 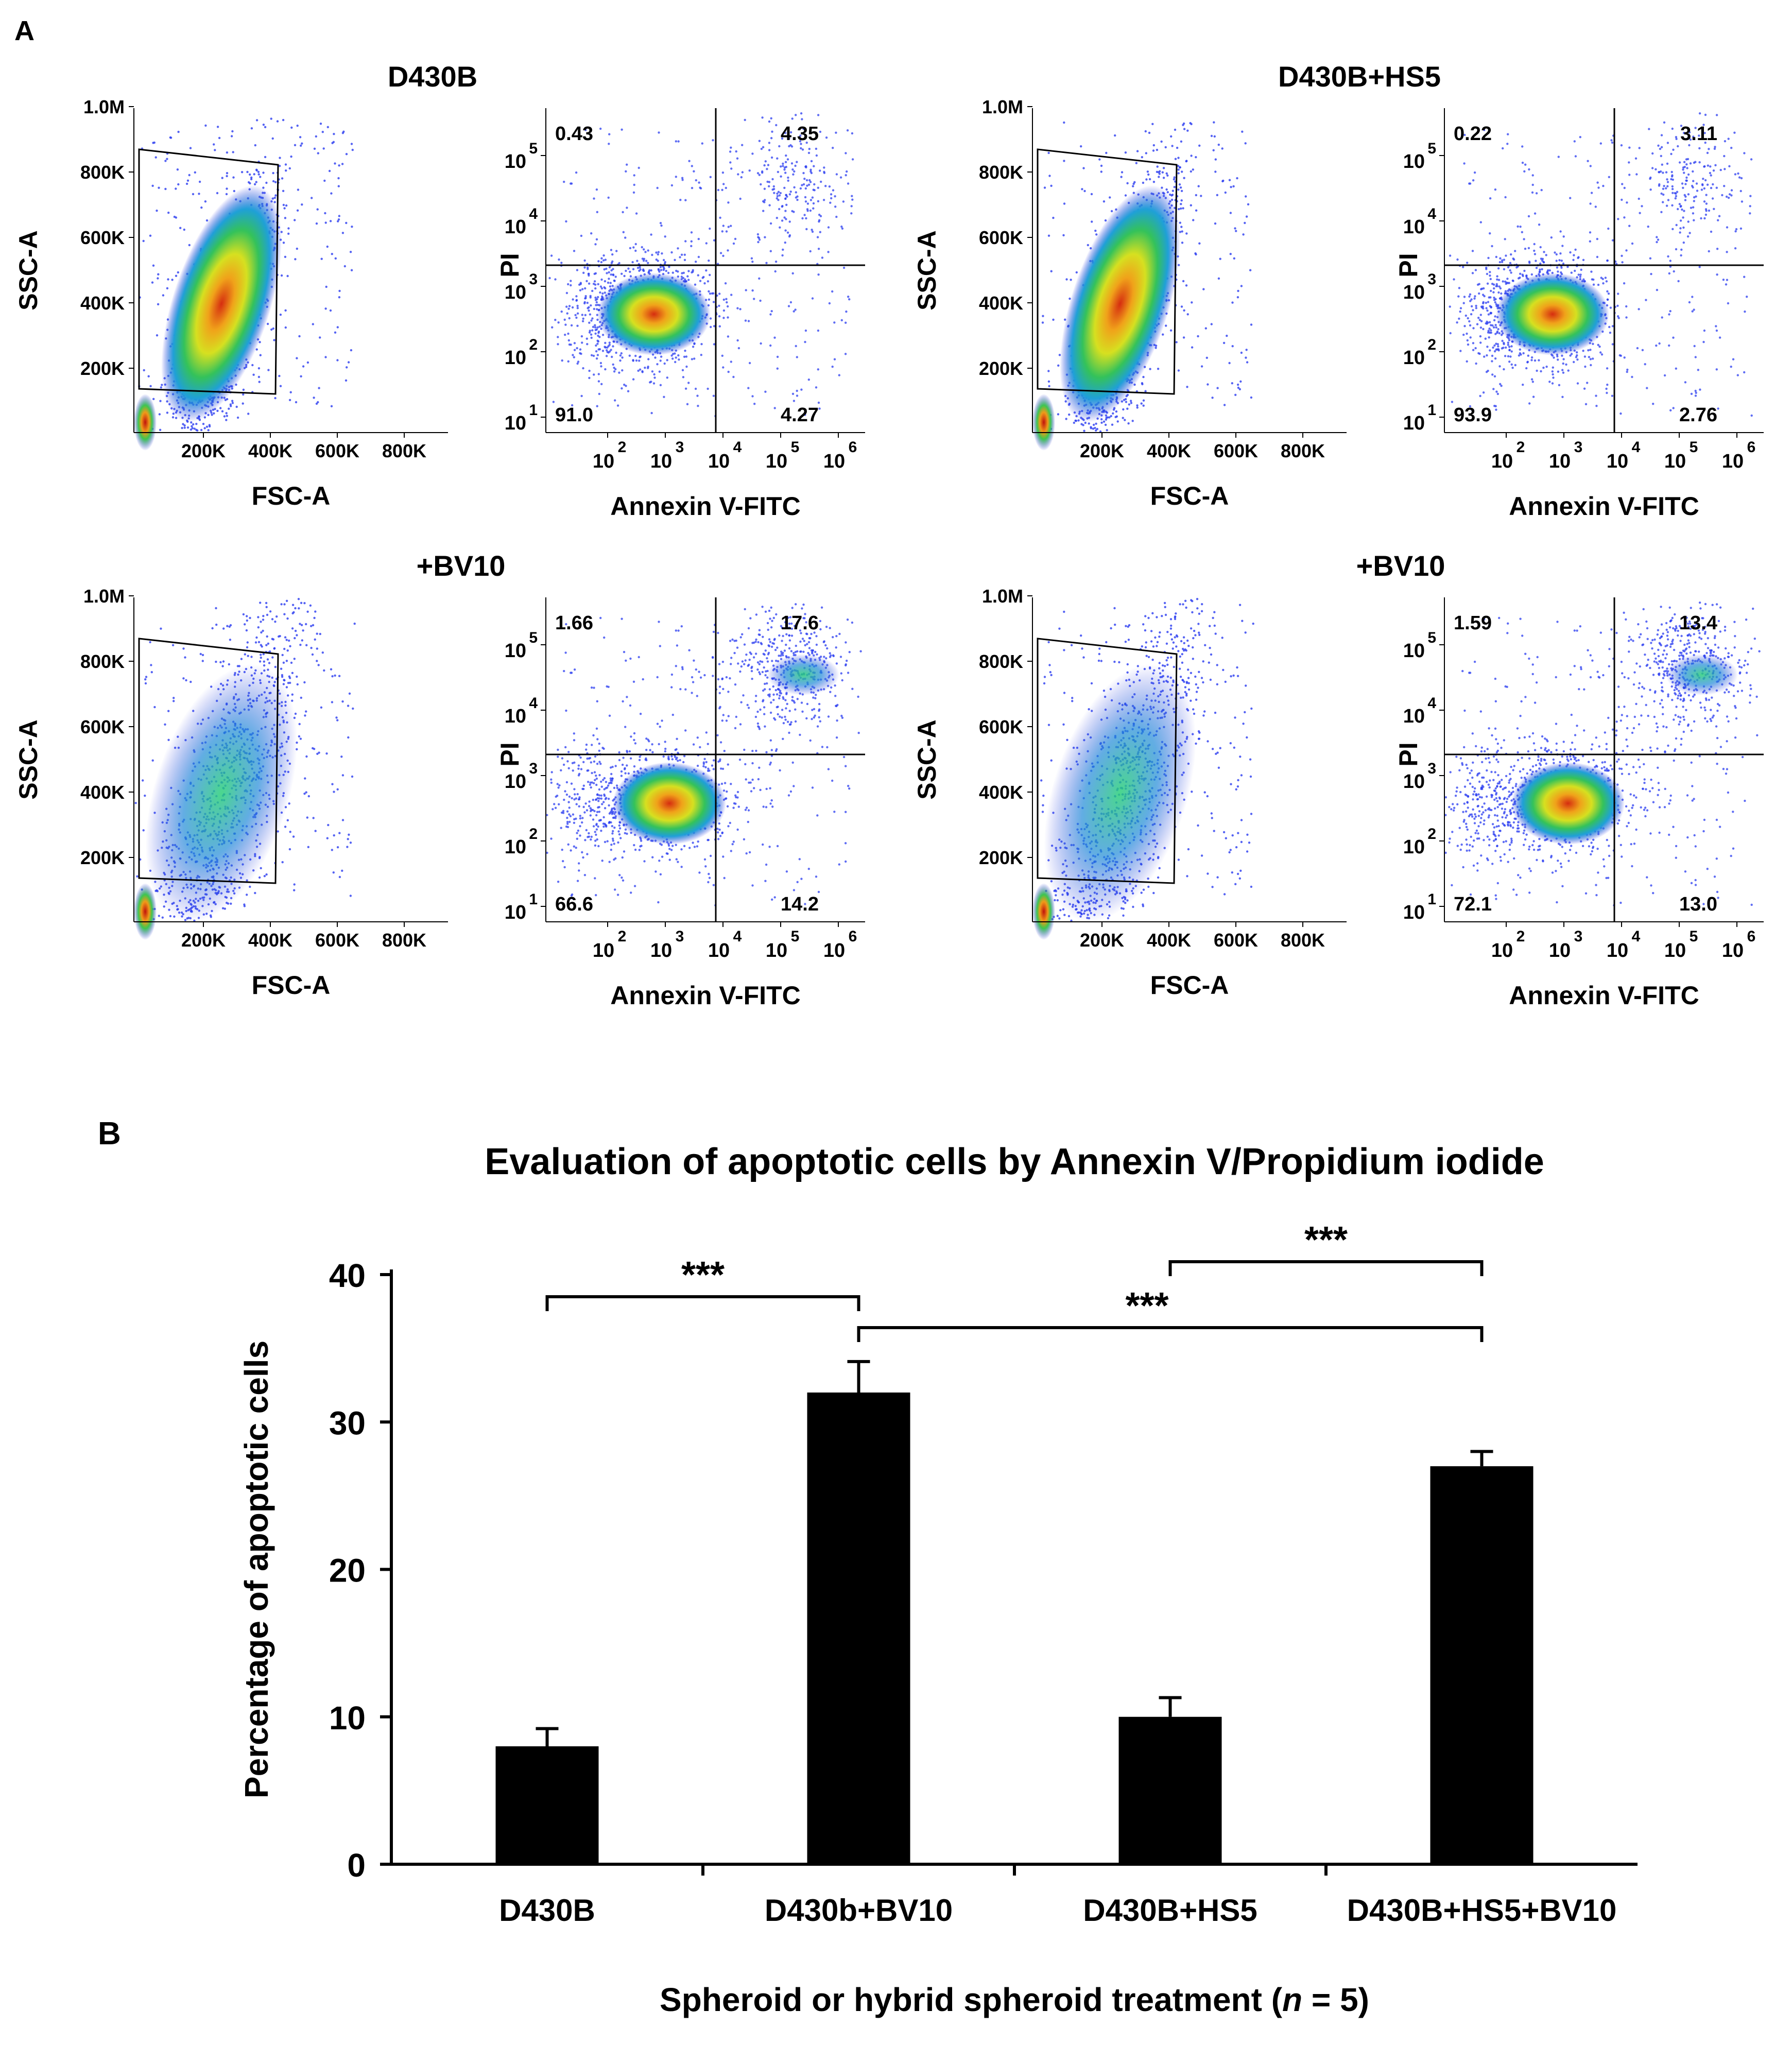 I want to click on category-label: D430b+BV10, so click(x=859, y=1910).